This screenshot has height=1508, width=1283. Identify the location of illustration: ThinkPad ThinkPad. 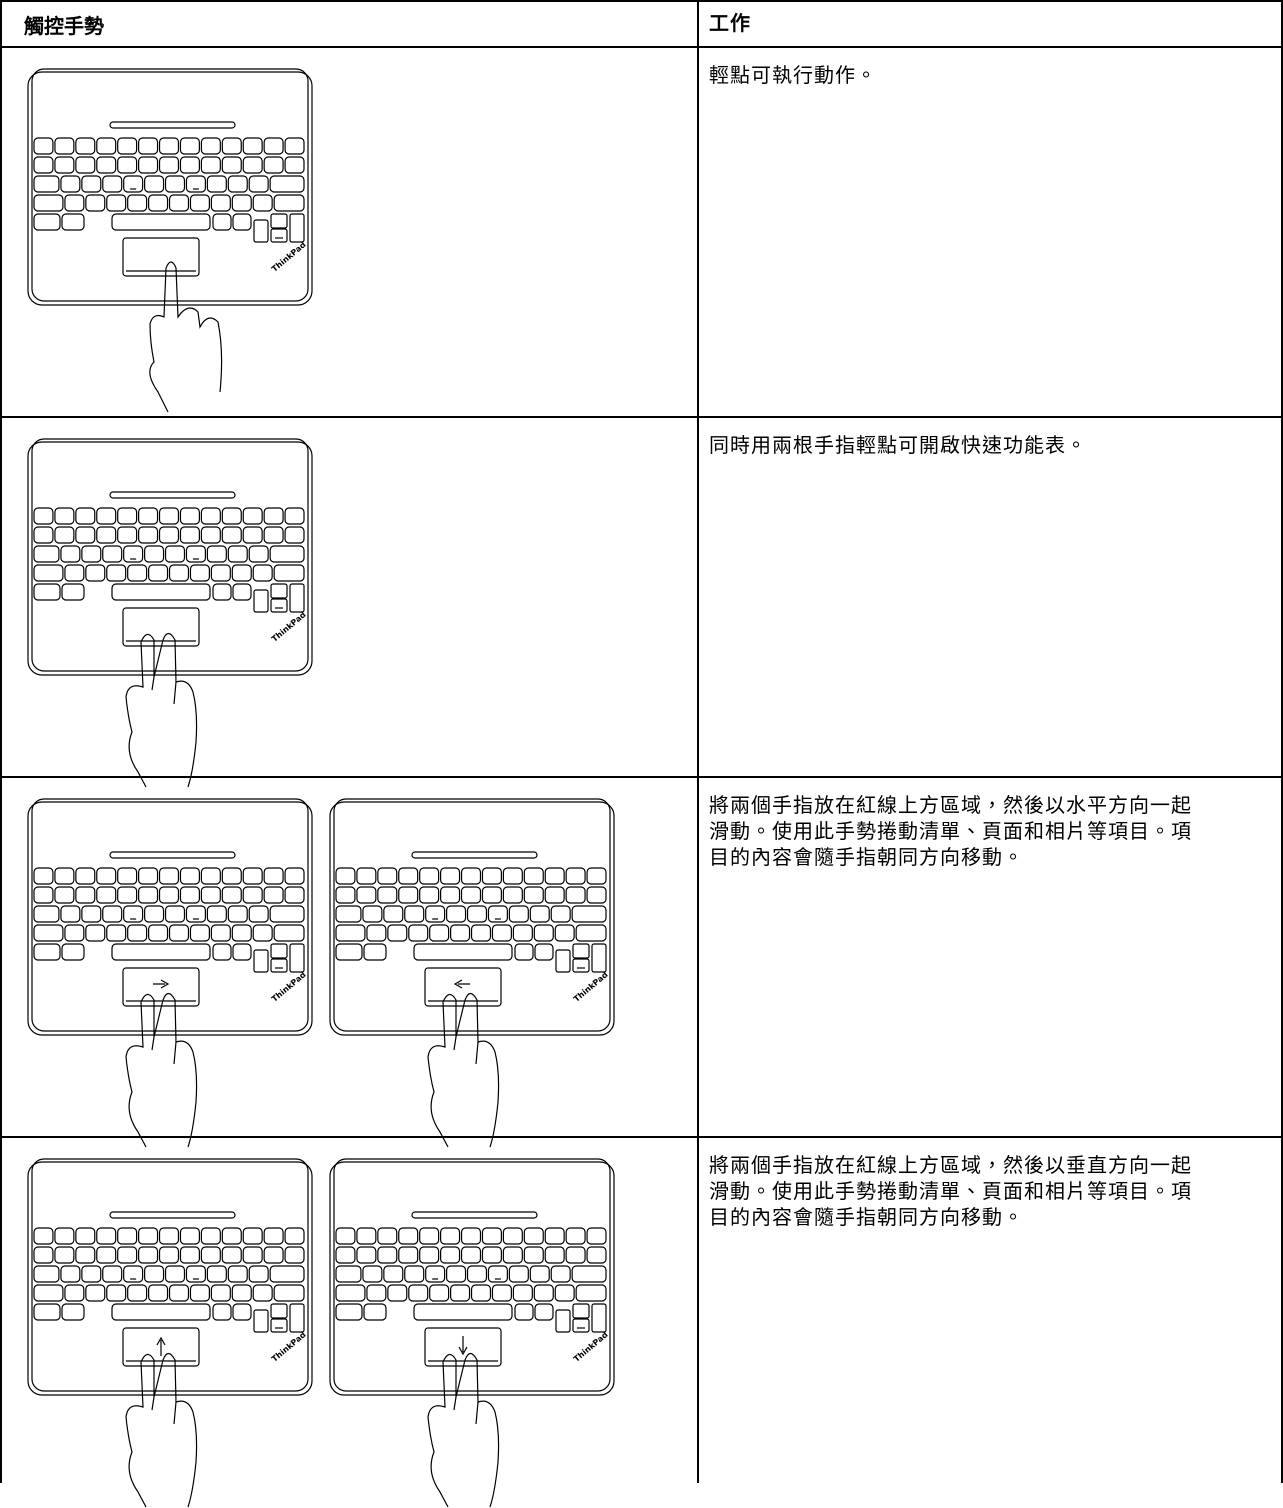
(350, 963).